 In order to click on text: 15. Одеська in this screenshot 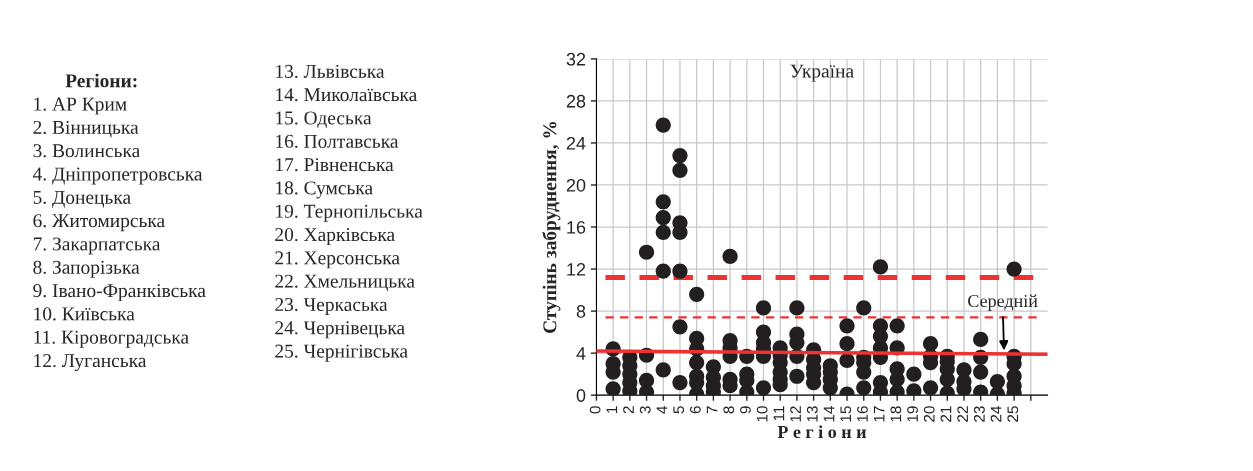, I will do `click(324, 120)`.